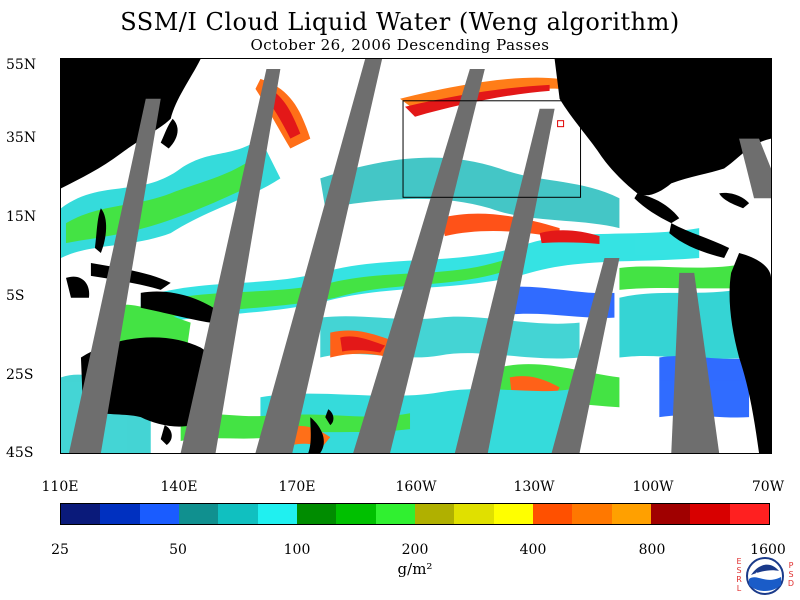 Image resolution: width=800 pixels, height=600 pixels. What do you see at coordinates (20, 375) in the screenshot?
I see `lat-label-25s: 25S` at bounding box center [20, 375].